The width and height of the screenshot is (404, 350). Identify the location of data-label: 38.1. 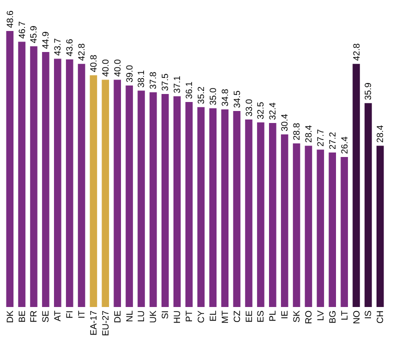
(141, 79).